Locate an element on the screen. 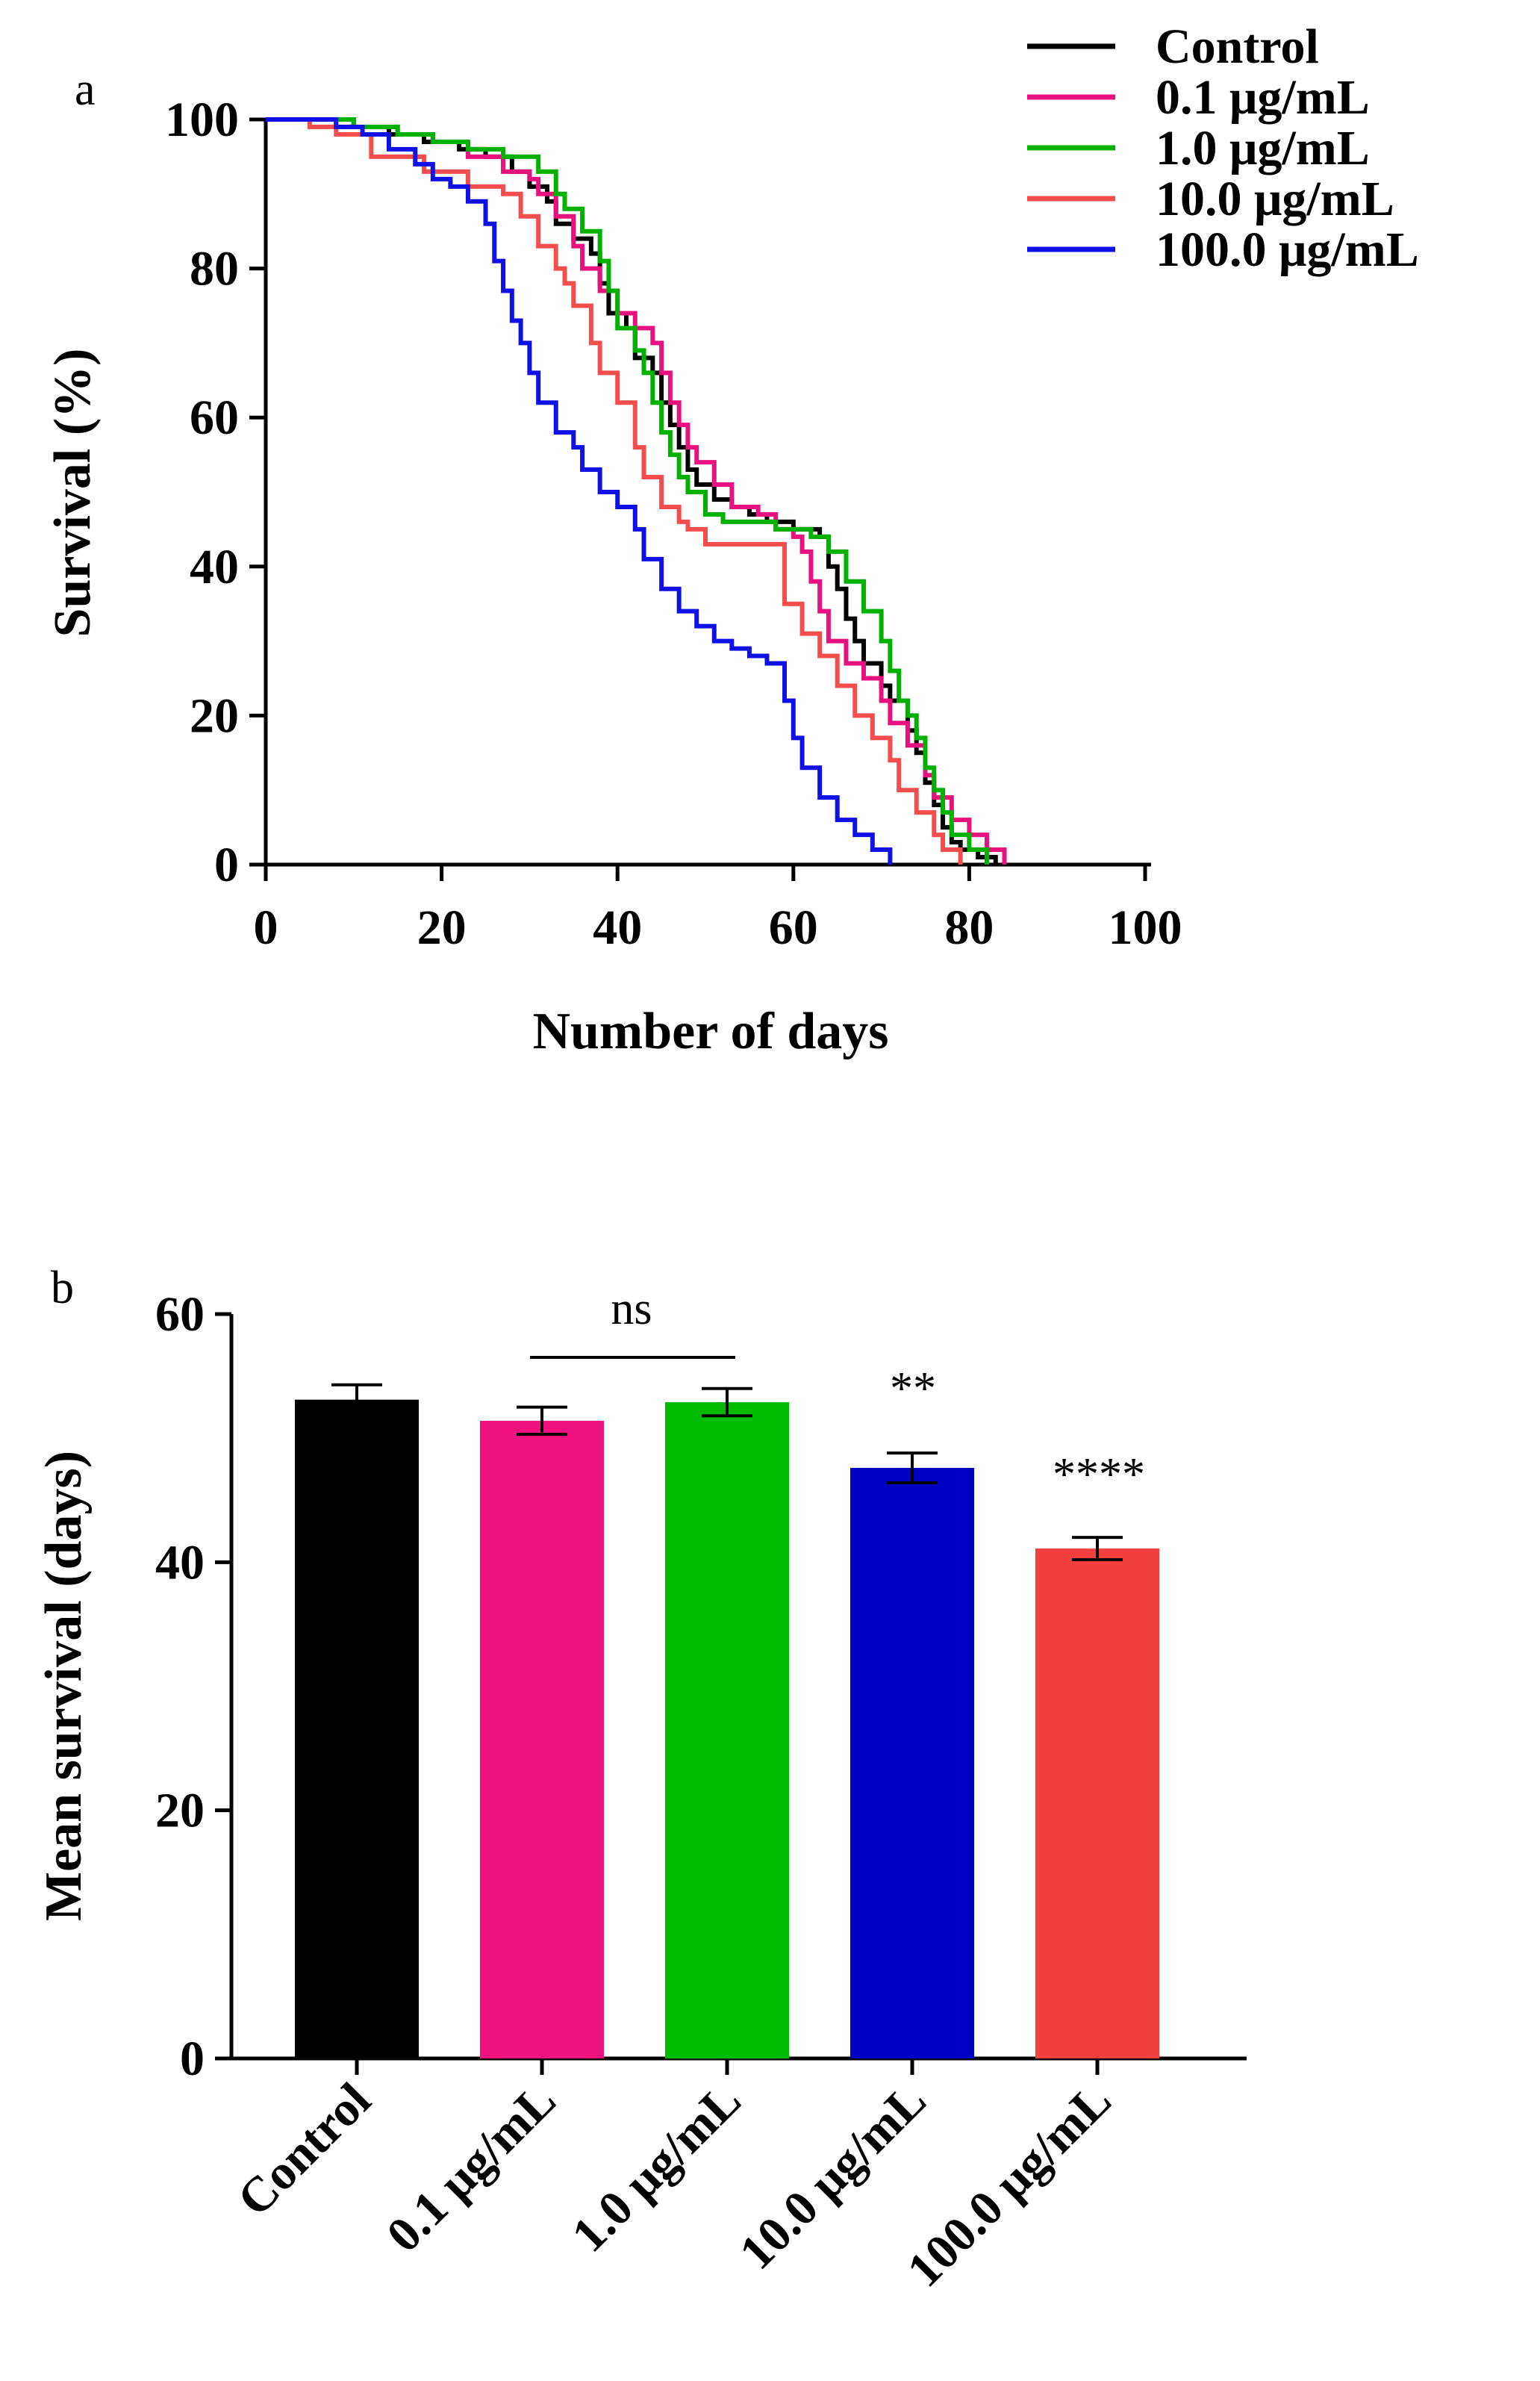 The height and width of the screenshot is (2381, 1540). panel-label-b: b is located at coordinates (63, 1288).